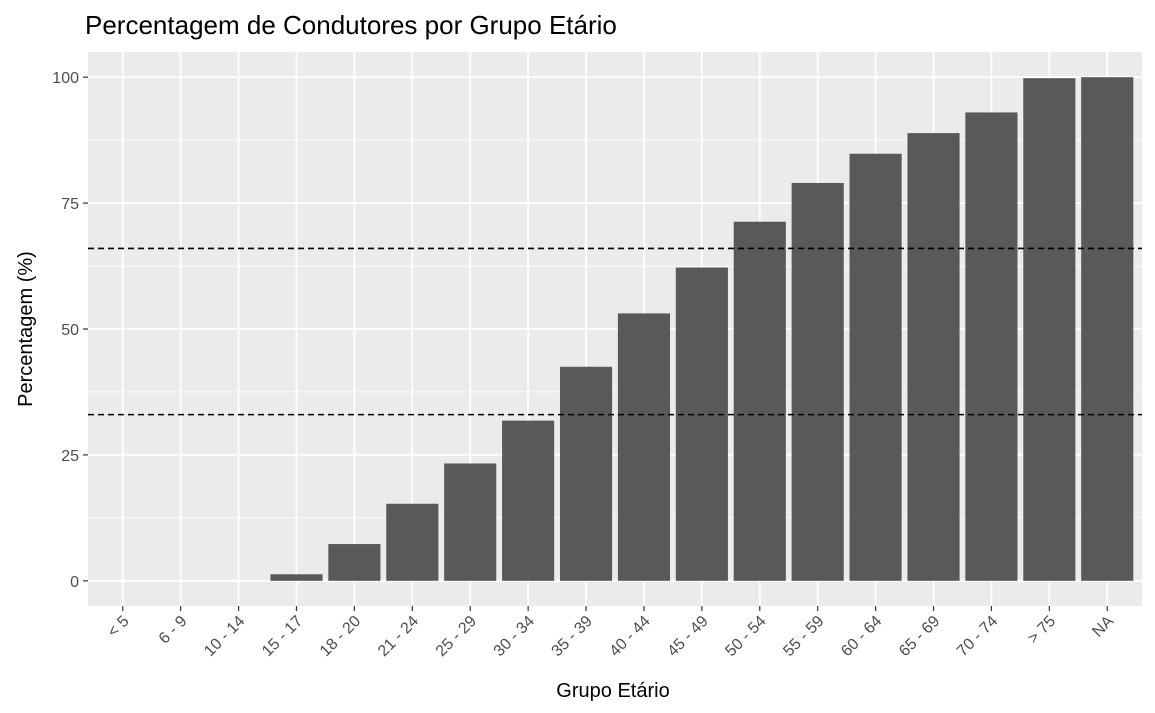  What do you see at coordinates (26, 329) in the screenshot?
I see `y-axis-title: Percentagem (%)` at bounding box center [26, 329].